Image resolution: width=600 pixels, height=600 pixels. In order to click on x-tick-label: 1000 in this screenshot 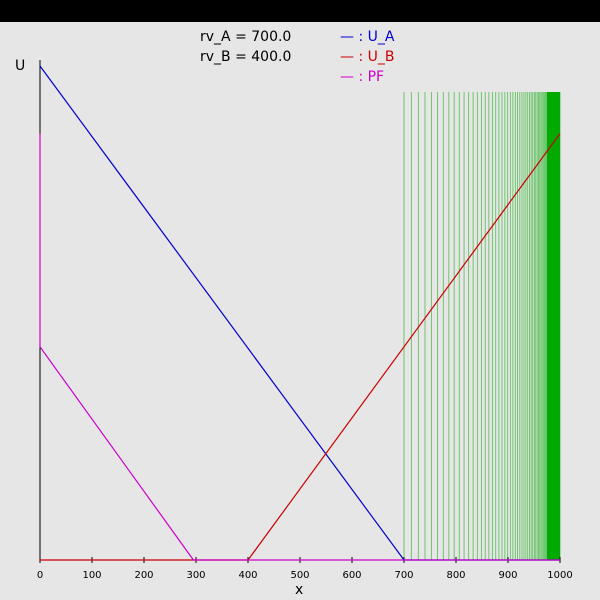, I will do `click(559, 575)`.